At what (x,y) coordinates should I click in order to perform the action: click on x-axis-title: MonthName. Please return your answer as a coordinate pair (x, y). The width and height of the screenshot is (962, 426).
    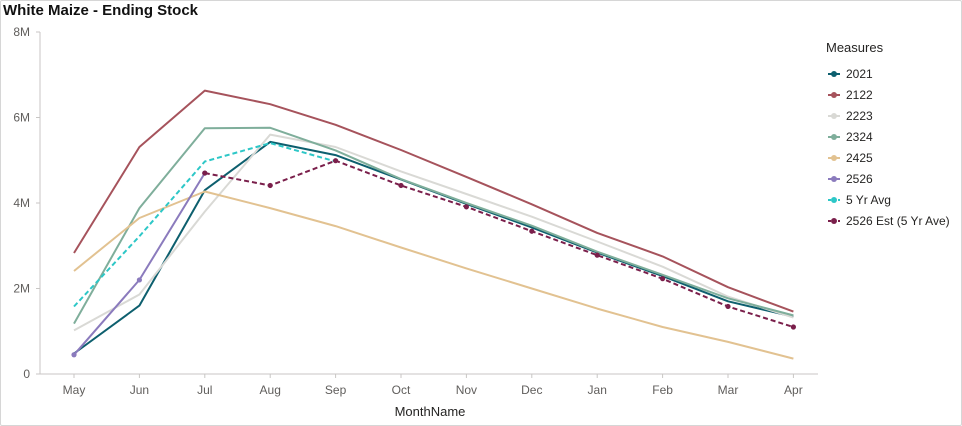
    Looking at the image, I should click on (430, 411).